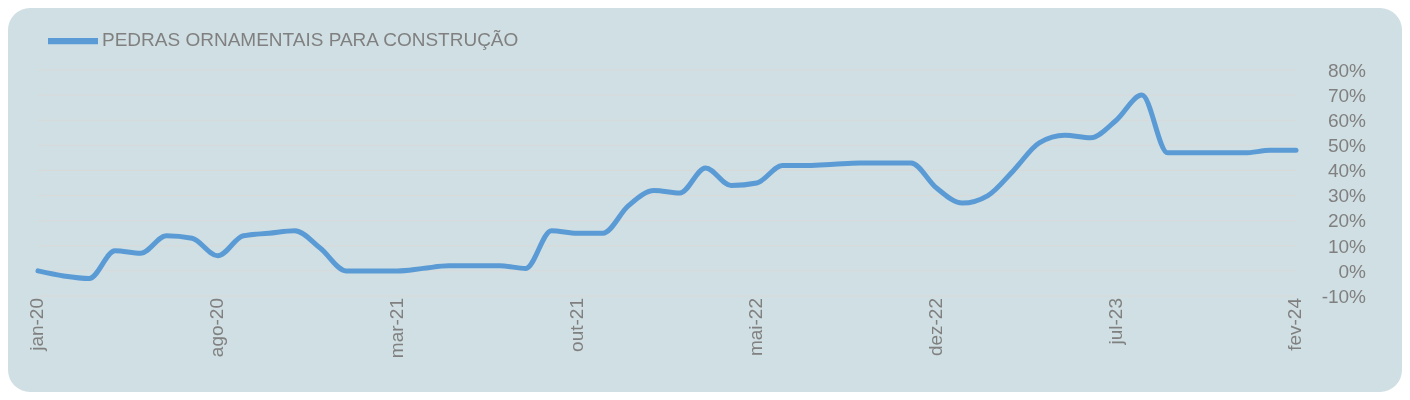  What do you see at coordinates (1344, 296) in the screenshot?
I see `y-tick-label: -10%` at bounding box center [1344, 296].